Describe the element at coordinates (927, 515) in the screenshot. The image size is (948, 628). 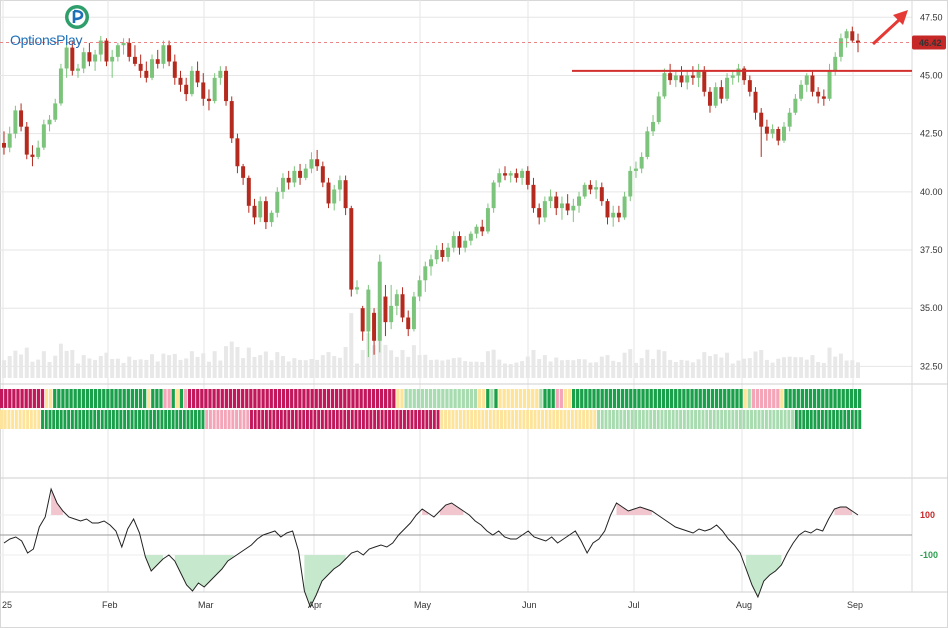
I see `osc-upper-label: 100` at that location.